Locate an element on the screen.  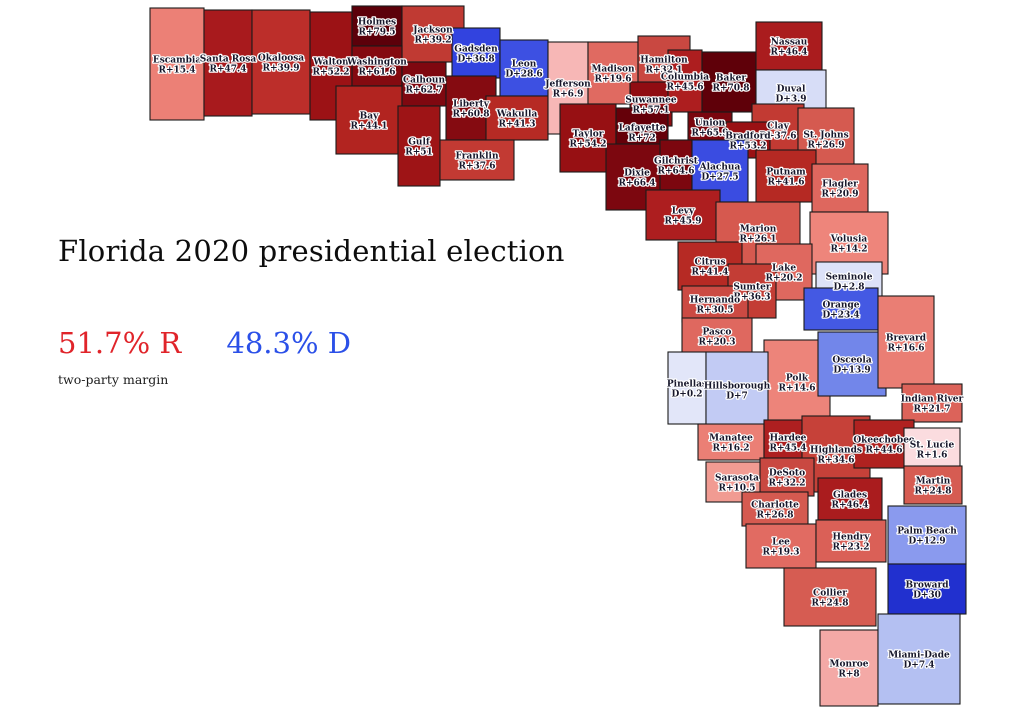
county-label-lee: Lee R+19.3 is located at coordinates (781, 548).